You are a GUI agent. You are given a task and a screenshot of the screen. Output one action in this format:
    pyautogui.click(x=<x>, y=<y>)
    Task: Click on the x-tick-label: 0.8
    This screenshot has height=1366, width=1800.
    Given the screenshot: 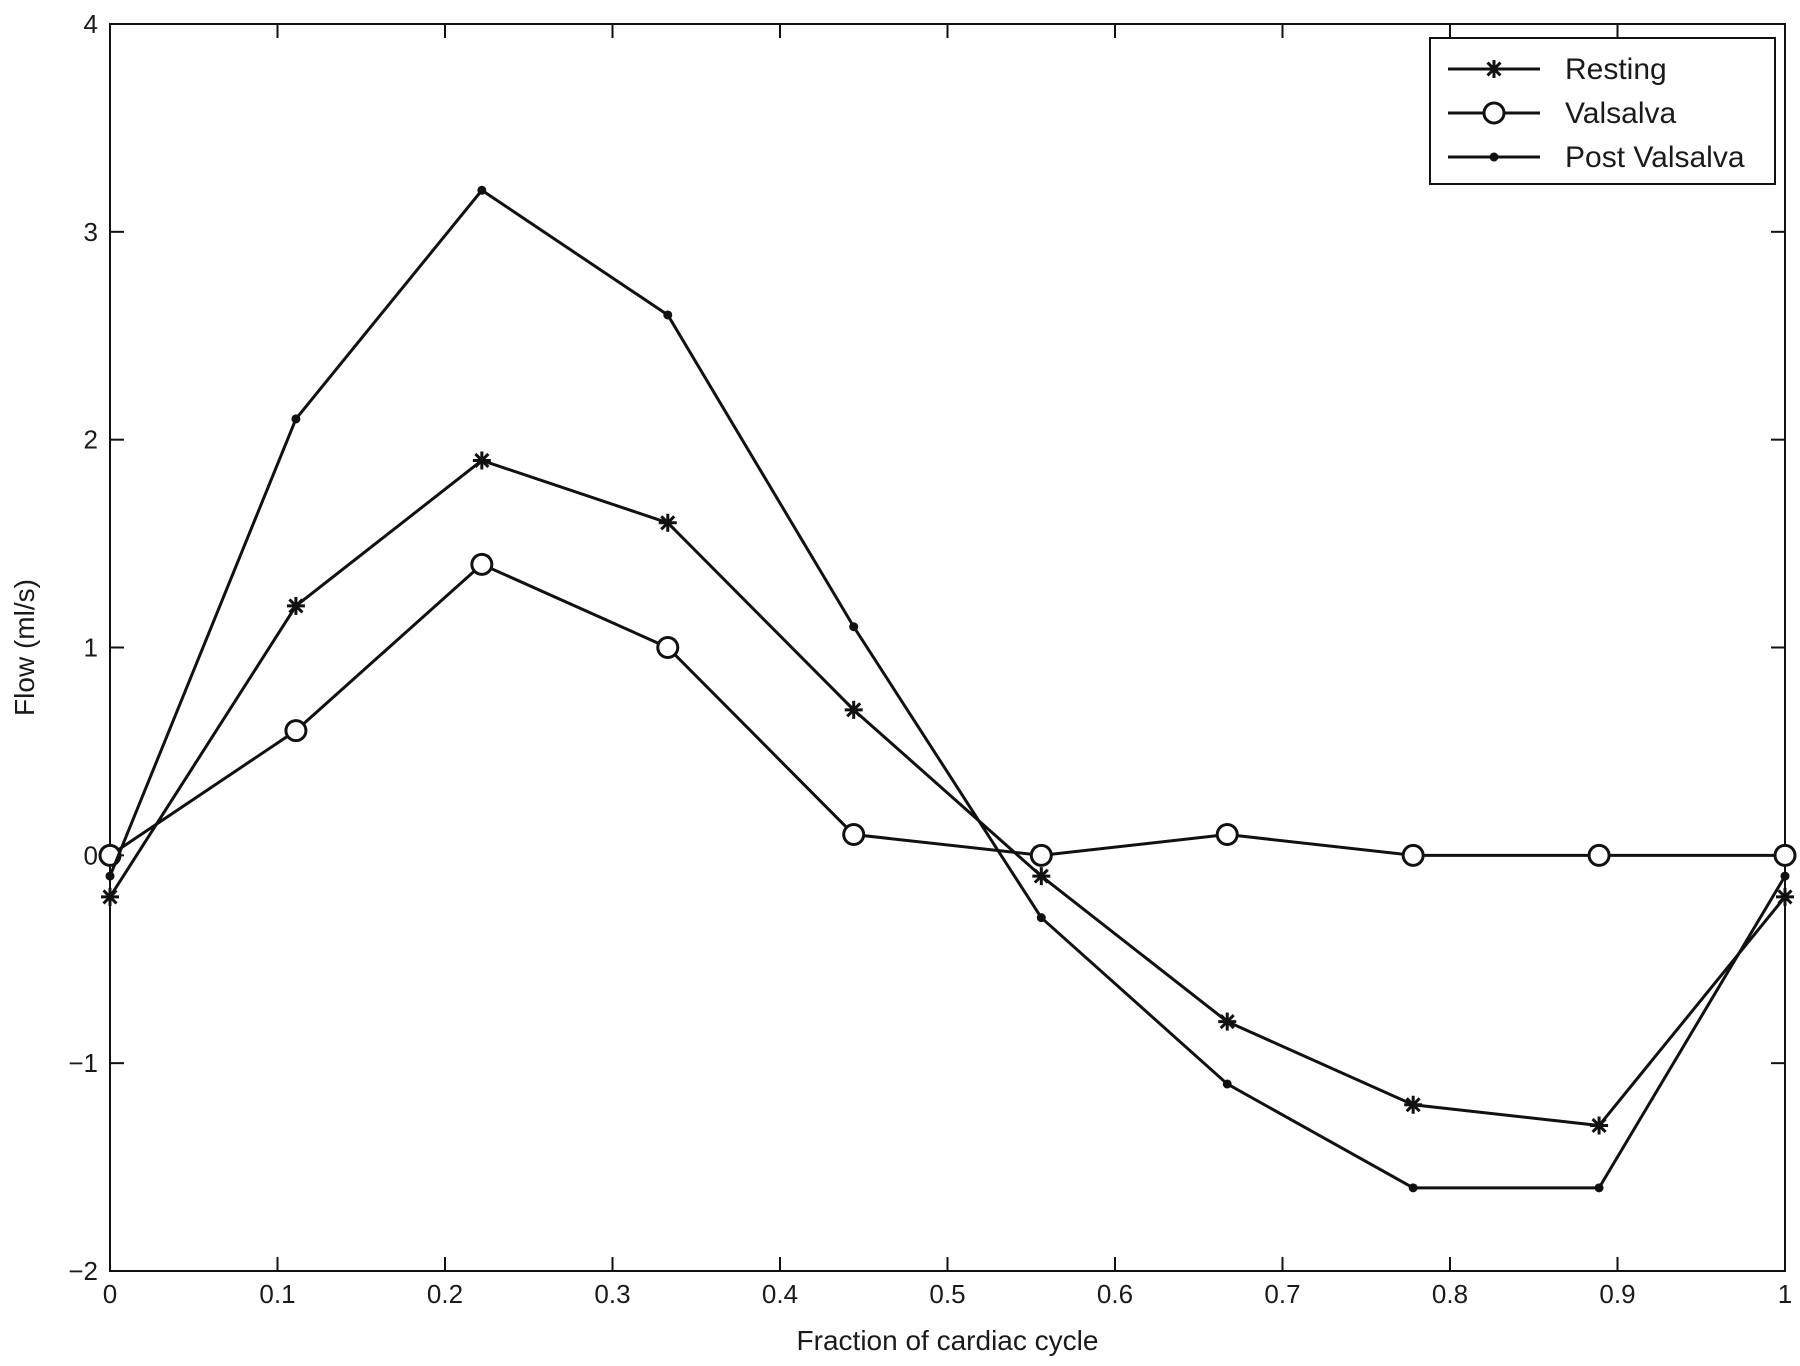 What is the action you would take?
    pyautogui.click(x=1450, y=1294)
    